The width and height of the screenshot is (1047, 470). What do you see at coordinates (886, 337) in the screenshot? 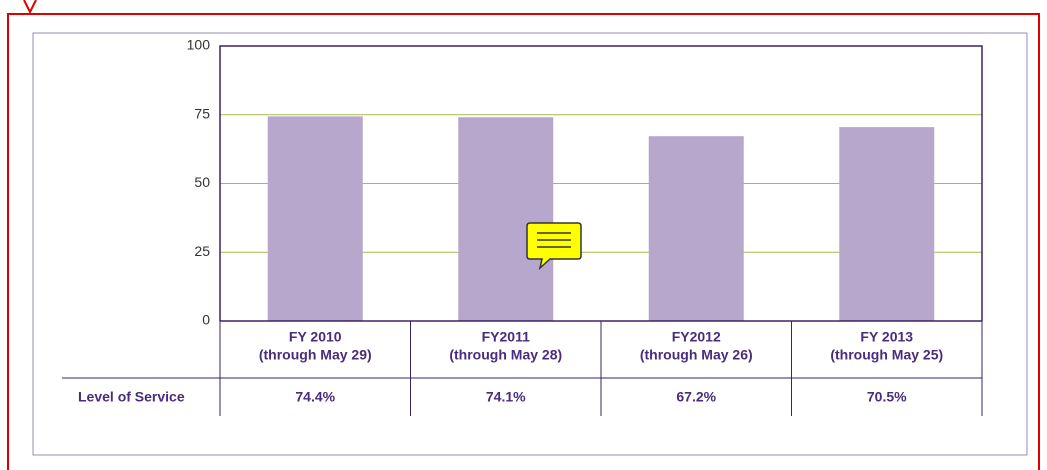
I see `x-tick-label: FY 2013` at bounding box center [886, 337].